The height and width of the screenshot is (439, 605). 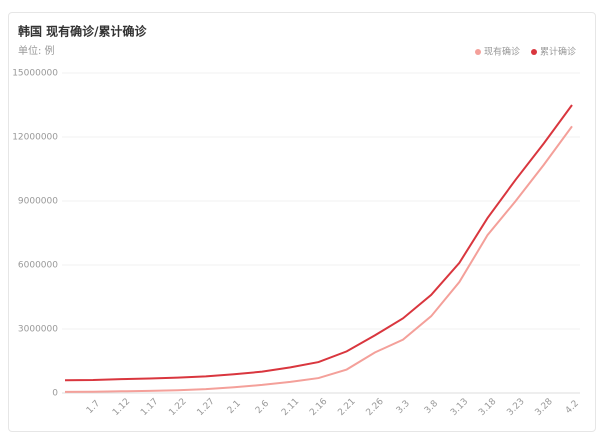 What do you see at coordinates (431, 407) in the screenshot?
I see `x-tick-label: 3.8` at bounding box center [431, 407].